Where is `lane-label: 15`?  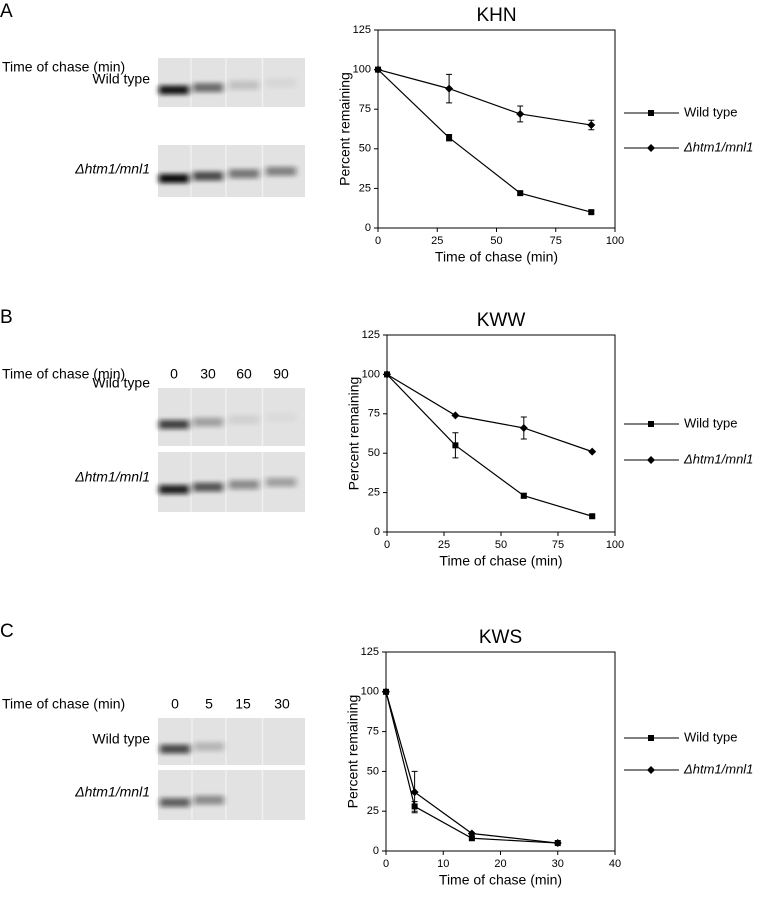 lane-label: 15 is located at coordinates (243, 704).